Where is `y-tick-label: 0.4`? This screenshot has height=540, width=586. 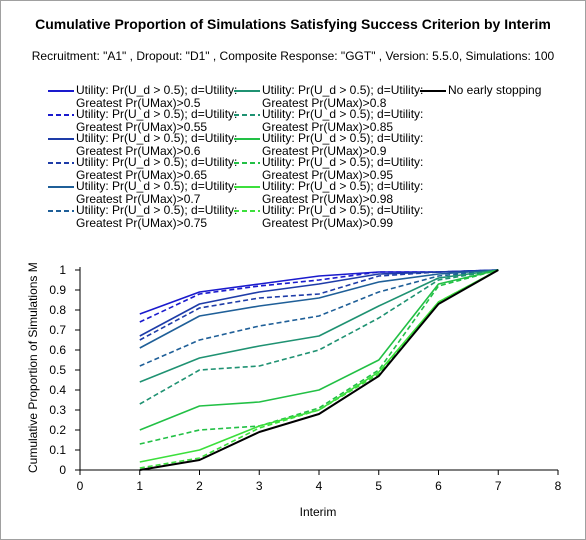
y-tick-label: 0.4 is located at coordinates (57, 390).